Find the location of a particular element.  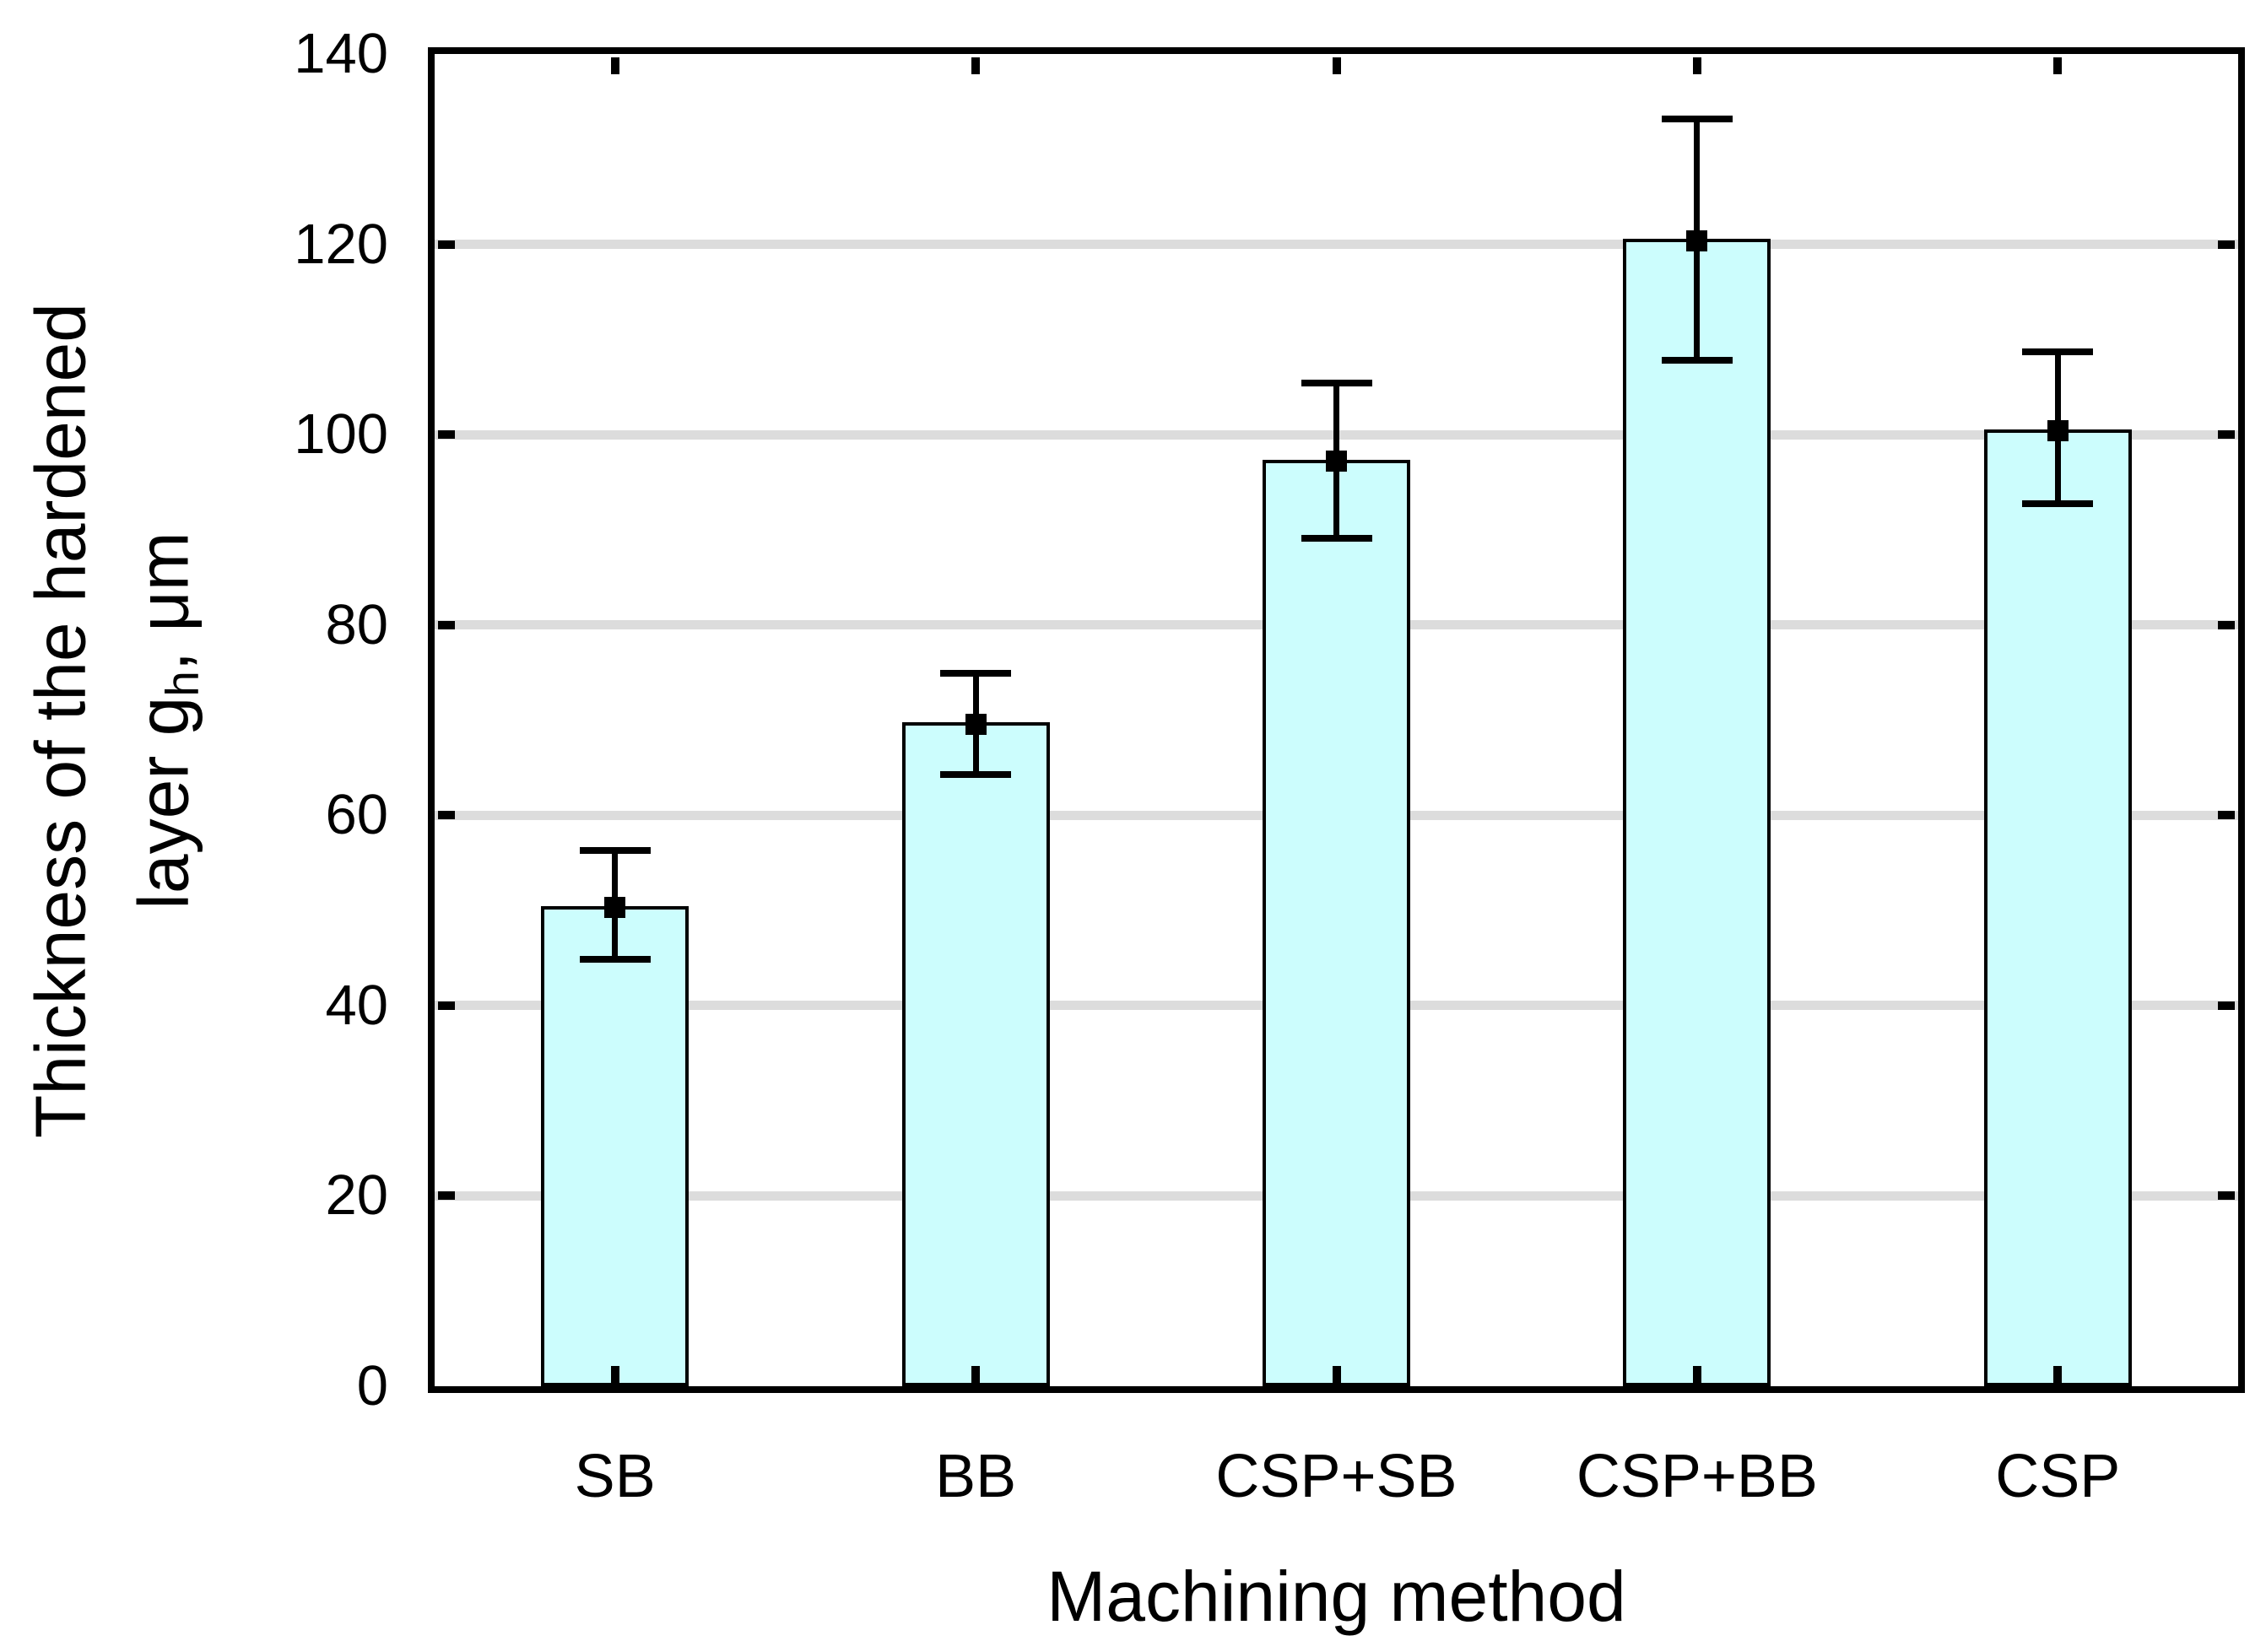

y-tick-label-0: 0 is located at coordinates (372, 1385).